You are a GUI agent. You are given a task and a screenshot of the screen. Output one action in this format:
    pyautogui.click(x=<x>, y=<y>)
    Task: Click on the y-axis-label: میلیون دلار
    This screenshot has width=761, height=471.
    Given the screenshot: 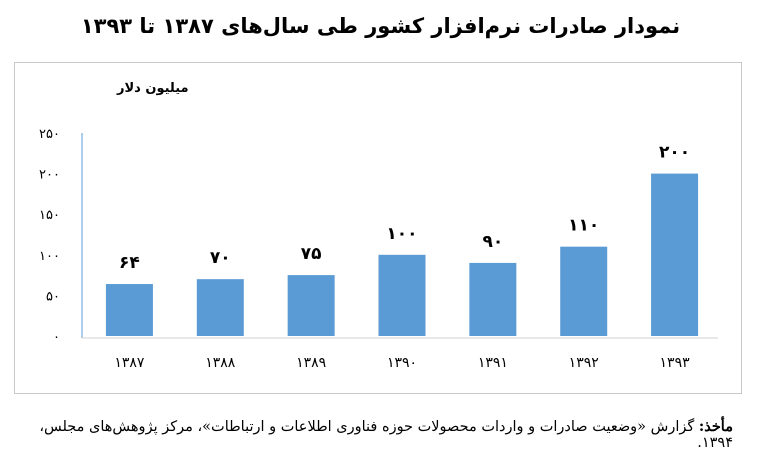 What is the action you would take?
    pyautogui.click(x=152, y=88)
    